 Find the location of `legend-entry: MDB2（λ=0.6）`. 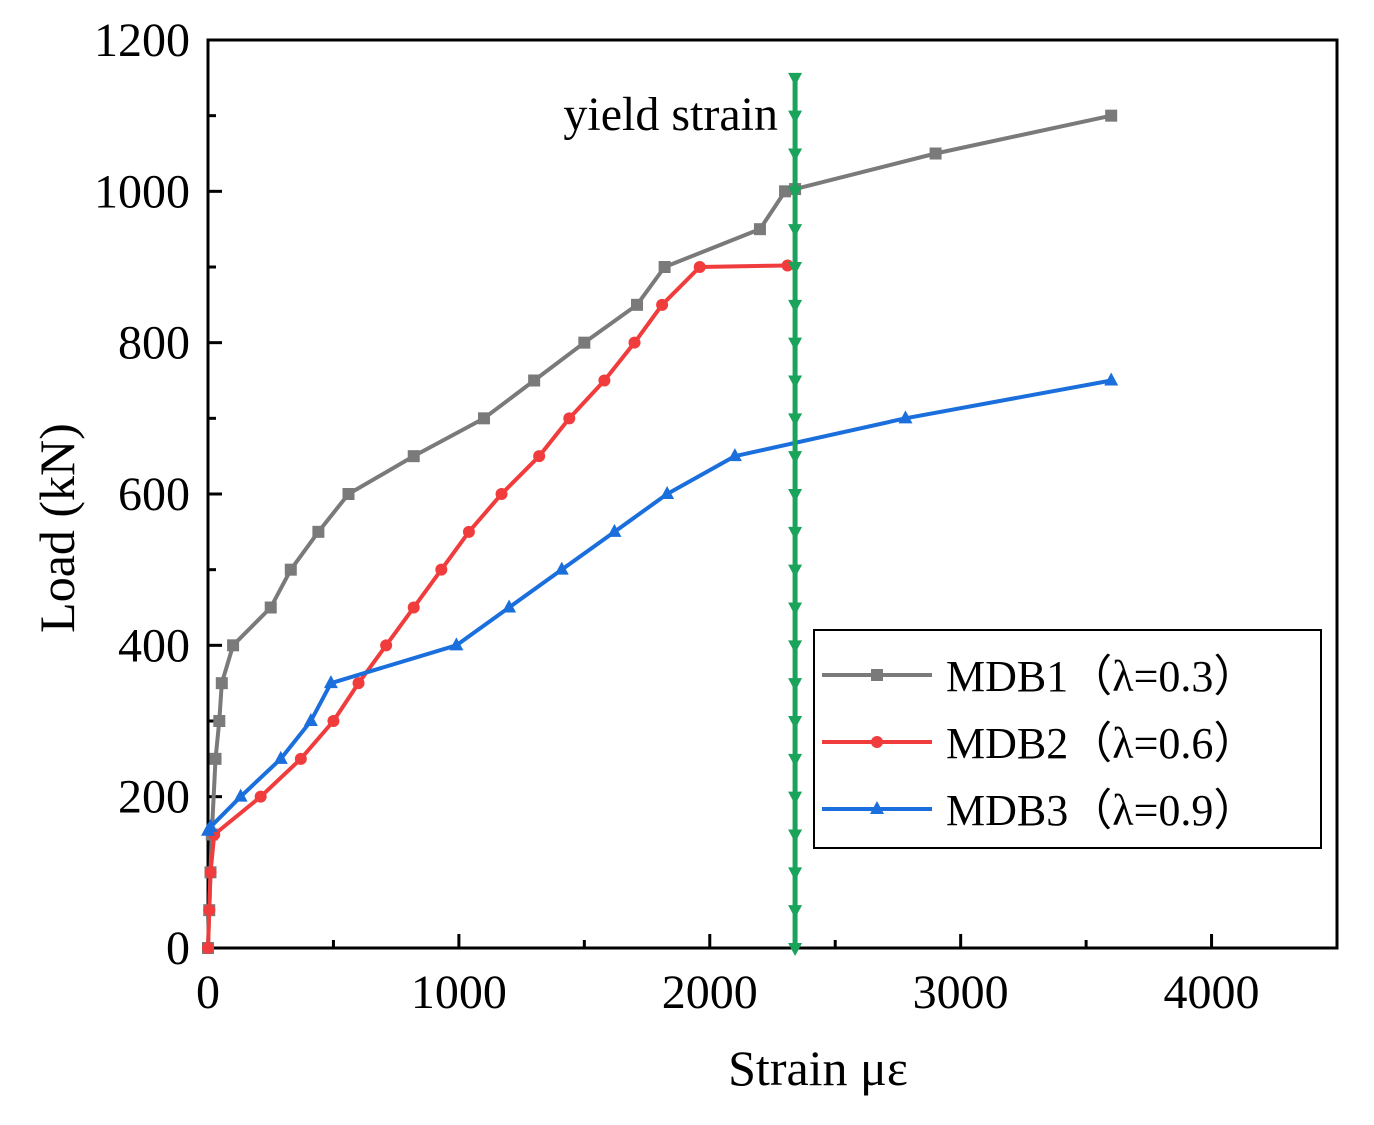

legend-entry: MDB2（λ=0.6） is located at coordinates (1039, 743).